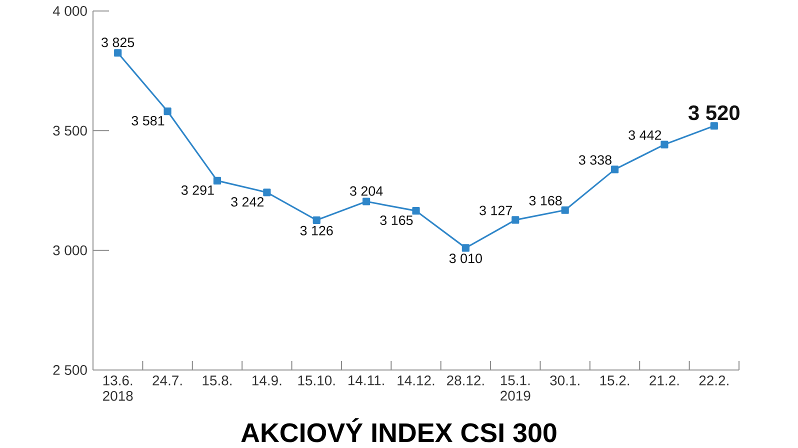 This screenshot has height=448, width=798. What do you see at coordinates (118, 388) in the screenshot?
I see `x-tick-label: 13.6. 2018` at bounding box center [118, 388].